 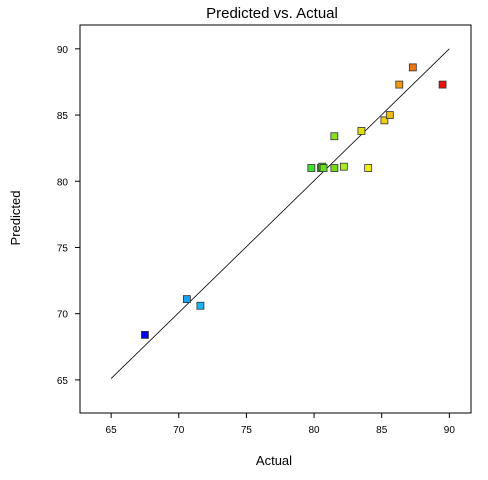 I want to click on x-tick-label: 90, so click(x=450, y=430).